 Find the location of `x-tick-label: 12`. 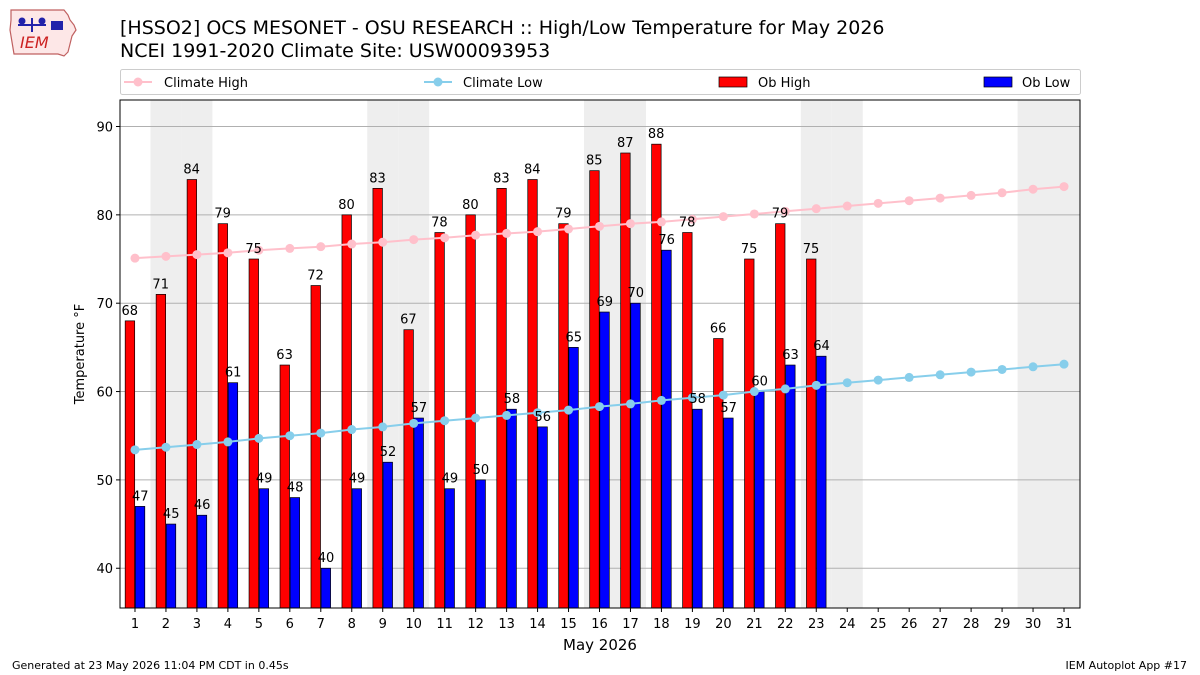

x-tick-label: 12 is located at coordinates (475, 624).